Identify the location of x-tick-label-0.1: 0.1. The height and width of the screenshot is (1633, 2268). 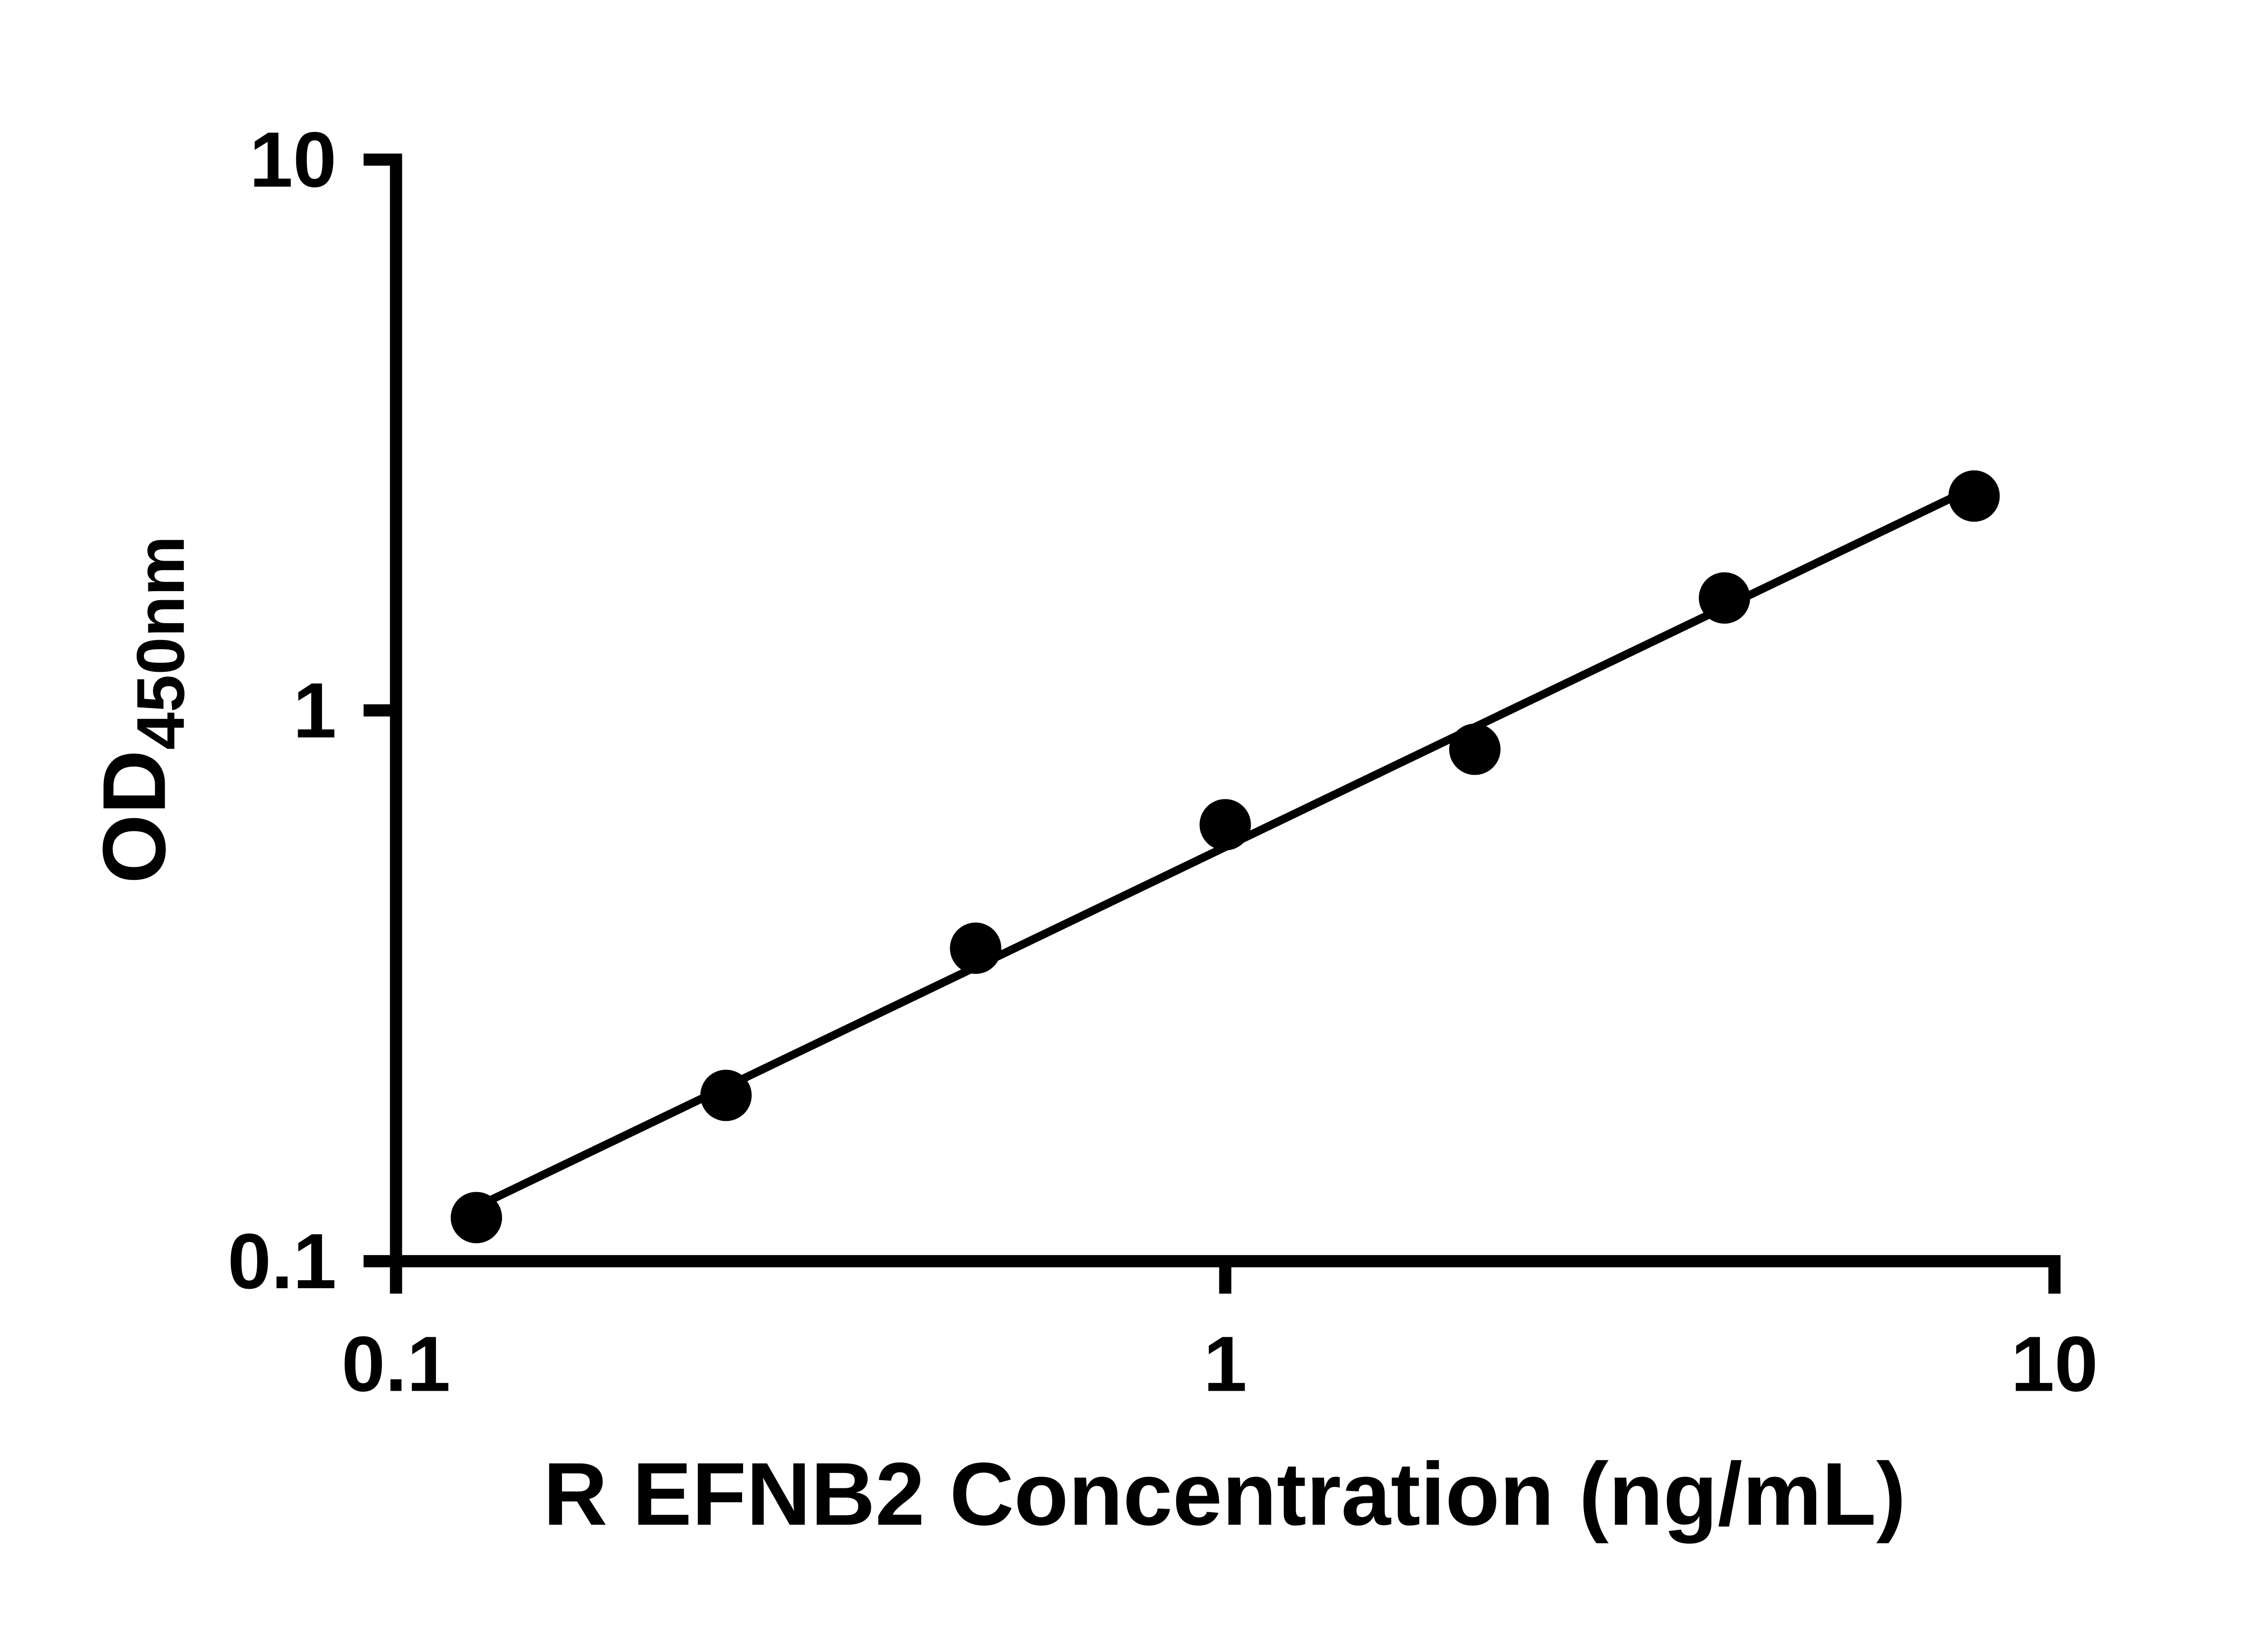
(396, 1364).